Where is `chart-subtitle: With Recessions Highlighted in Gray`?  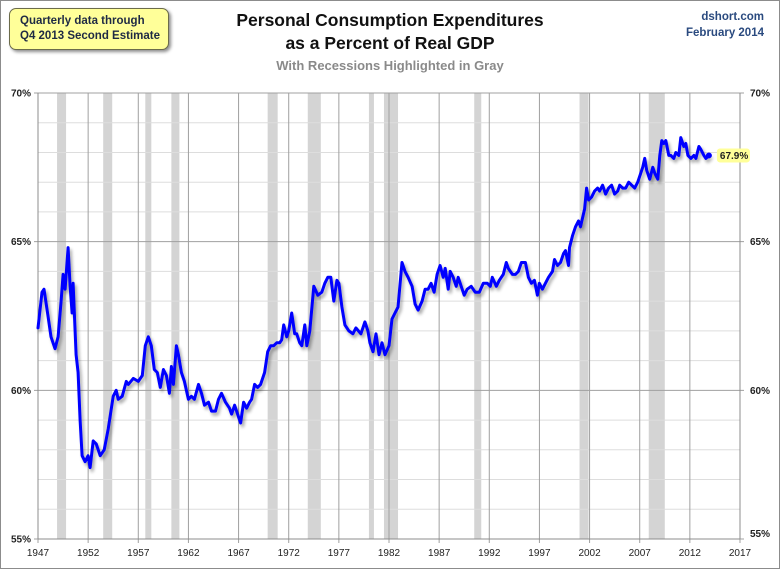 chart-subtitle: With Recessions Highlighted in Gray is located at coordinates (390, 65).